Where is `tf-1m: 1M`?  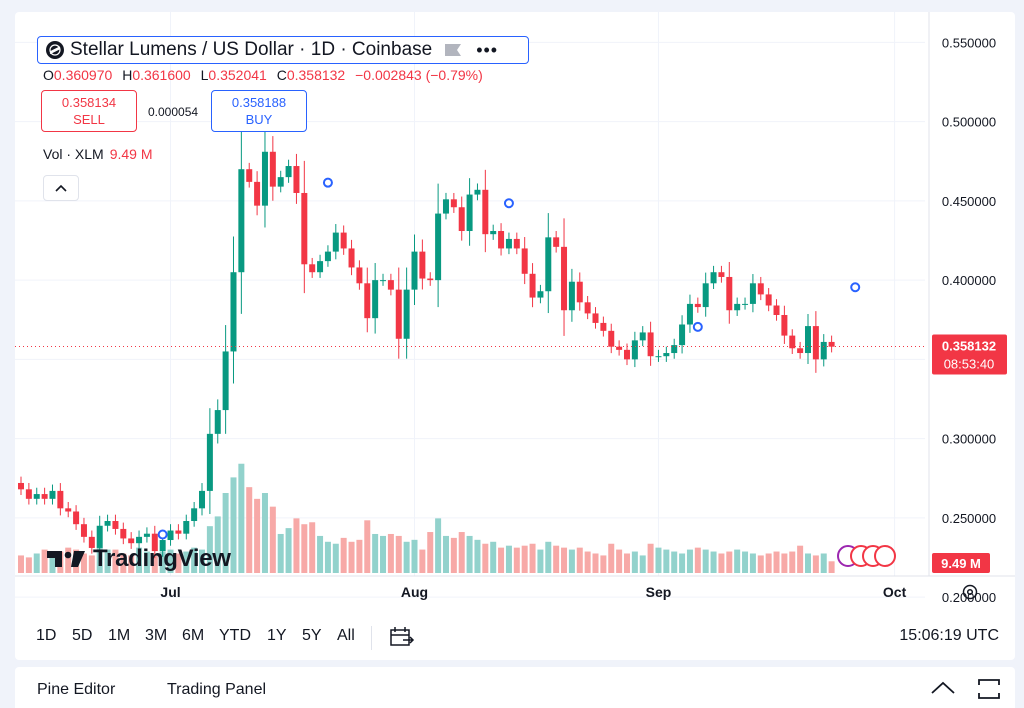 tf-1m: 1M is located at coordinates (119, 635).